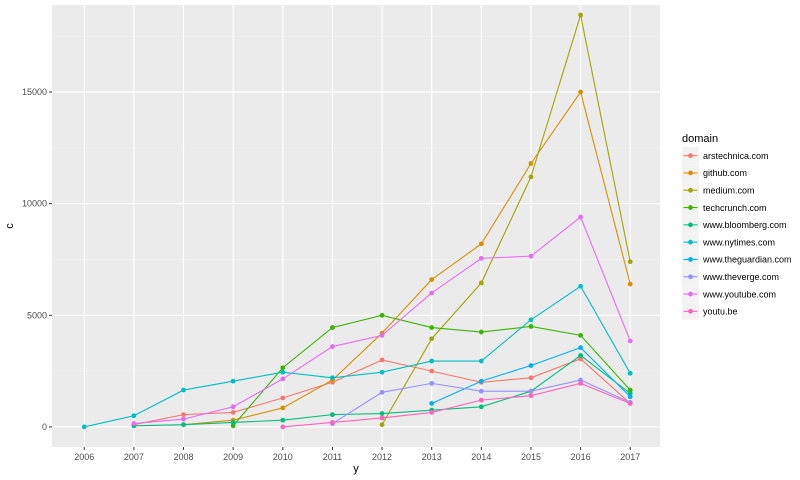 This screenshot has height=480, width=800. What do you see at coordinates (481, 457) in the screenshot?
I see `x-tick-label: 2014` at bounding box center [481, 457].